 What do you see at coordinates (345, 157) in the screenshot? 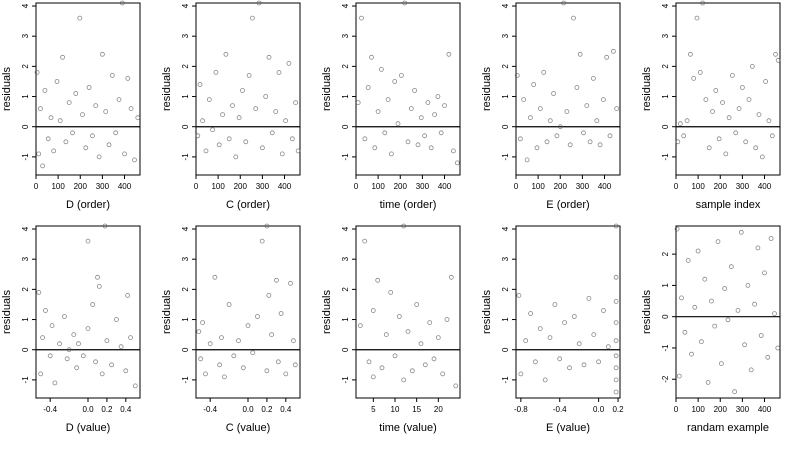
I see `y-tick-label: -1` at bounding box center [345, 157].